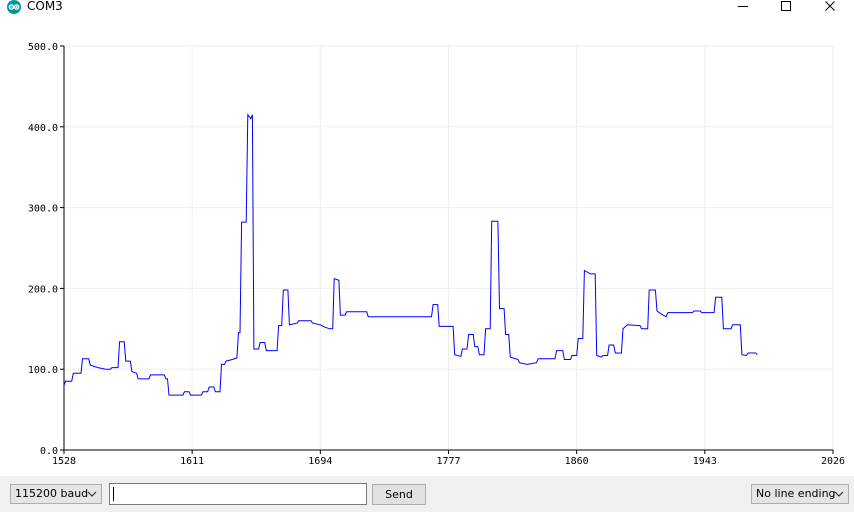  Describe the element at coordinates (427, 8) in the screenshot. I see `title-bar: COM3` at that location.